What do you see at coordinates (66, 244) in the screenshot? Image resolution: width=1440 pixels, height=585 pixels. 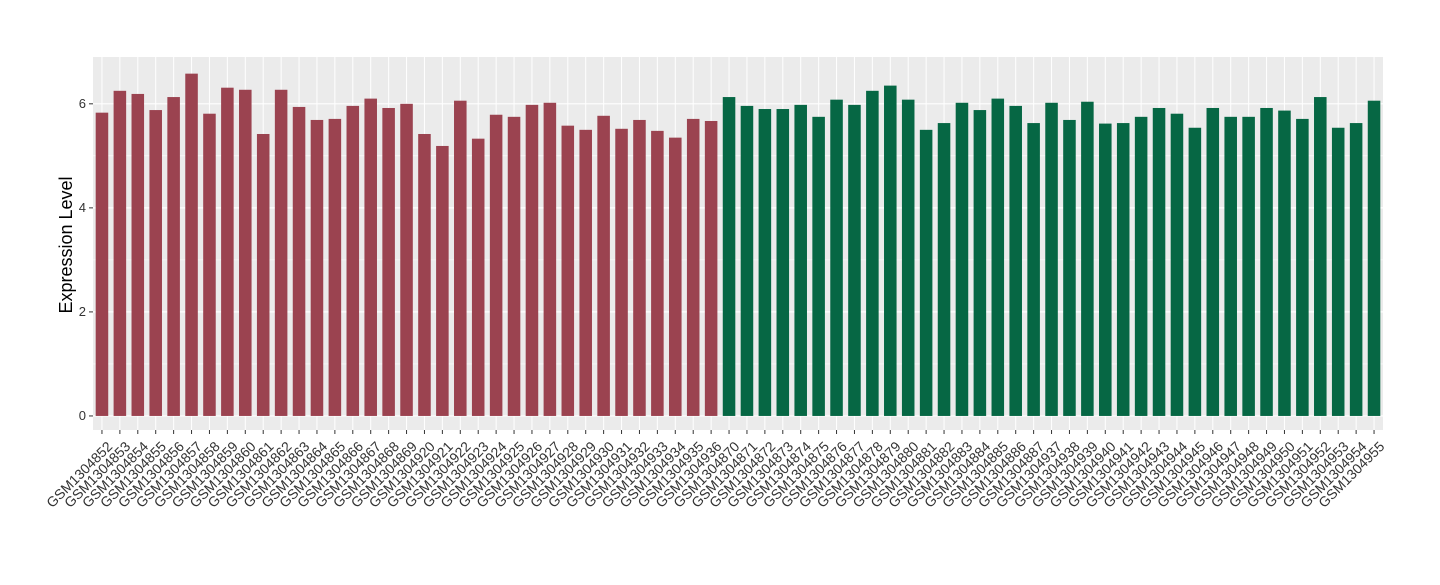 I see `y-axis-label: Expression Level` at bounding box center [66, 244].